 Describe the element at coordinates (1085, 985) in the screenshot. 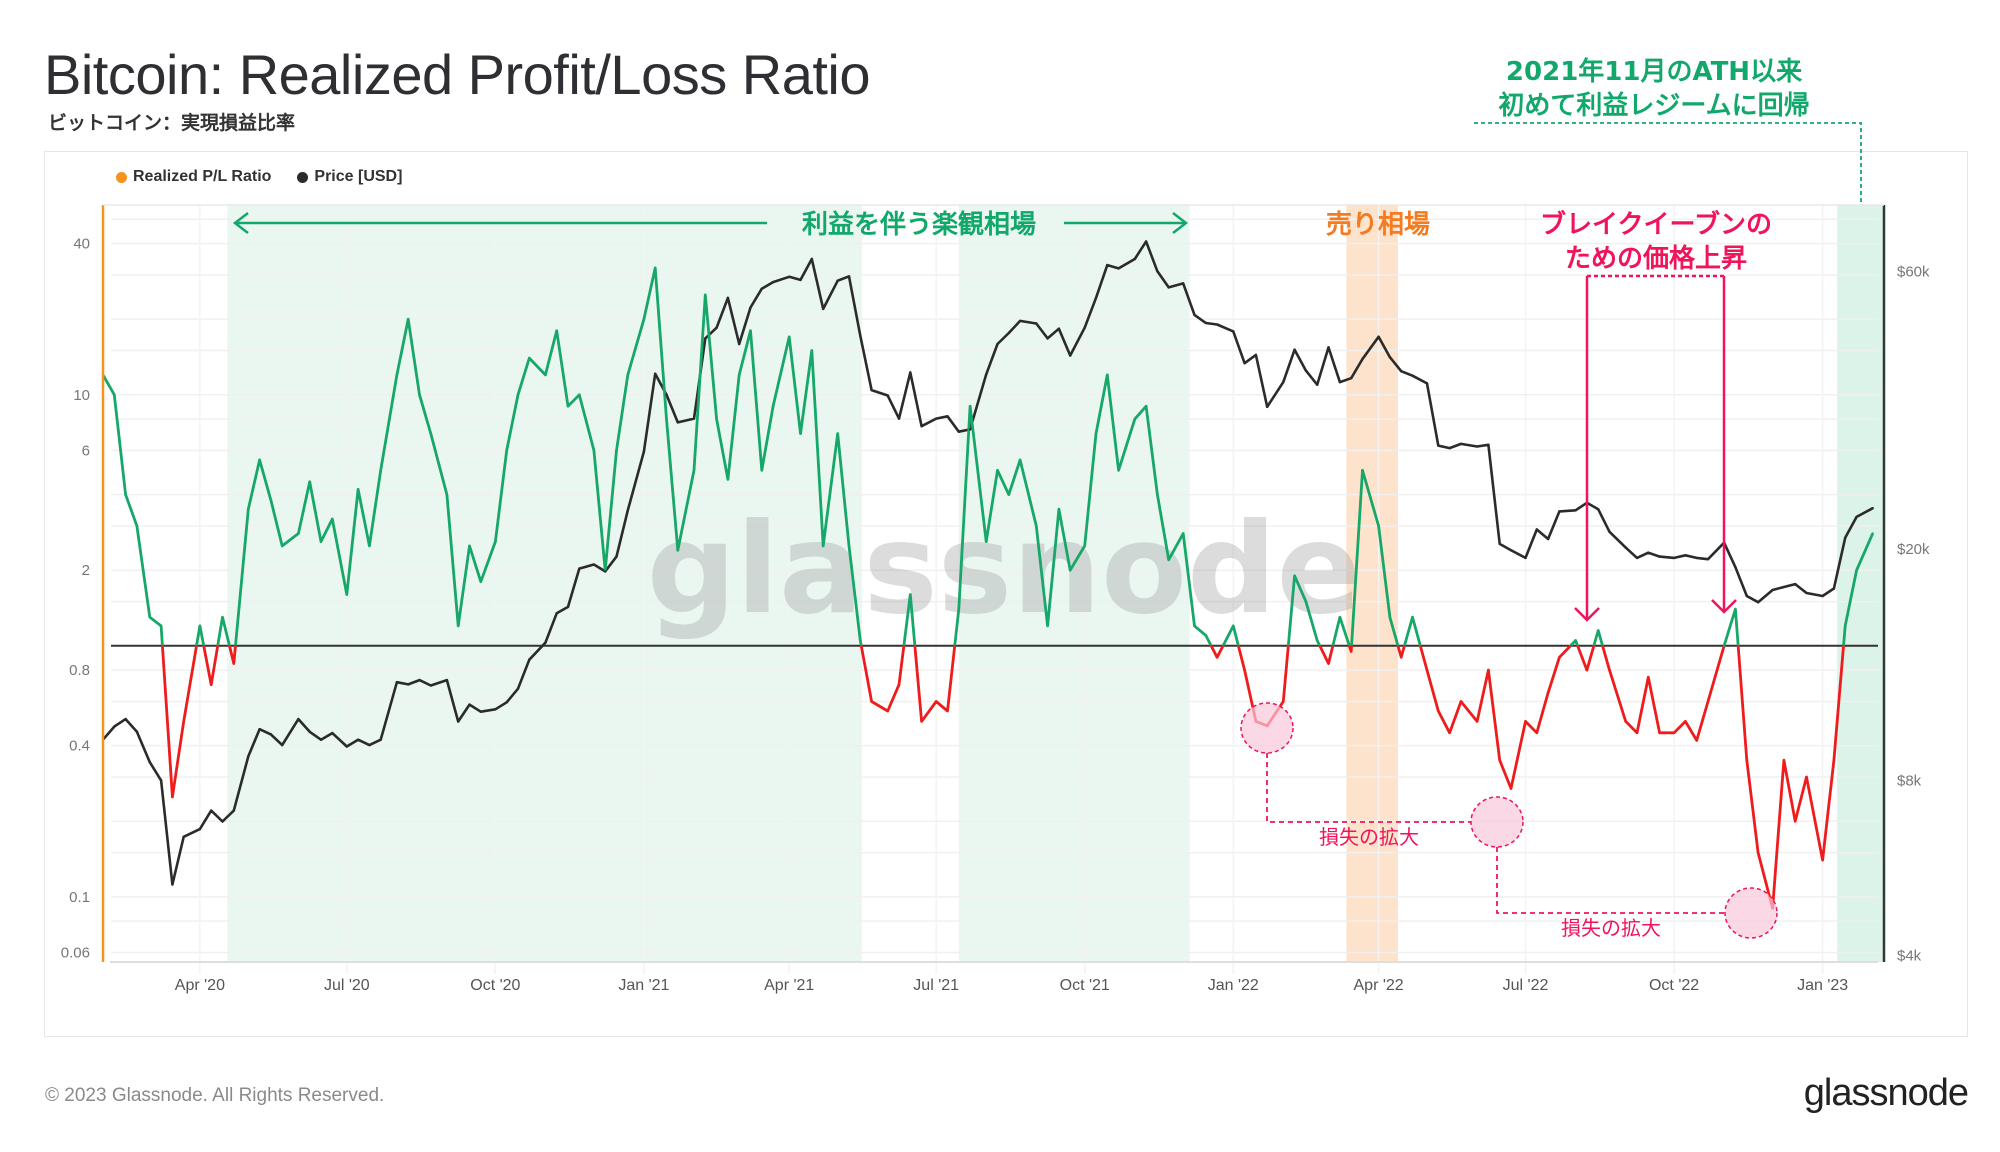

I see `x-tick-label: Oct '21` at that location.